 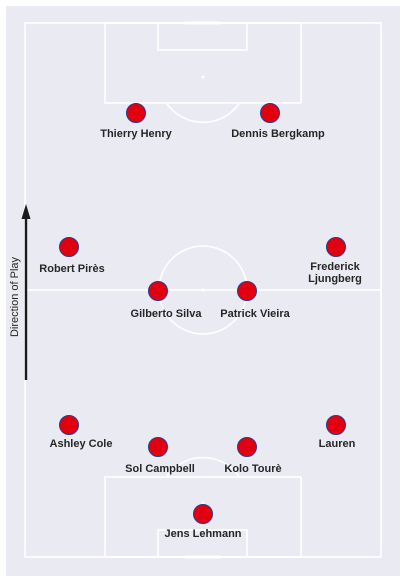 I want to click on player-frederick-ljungberg: Frederick Ljungberg, so click(x=335, y=261).